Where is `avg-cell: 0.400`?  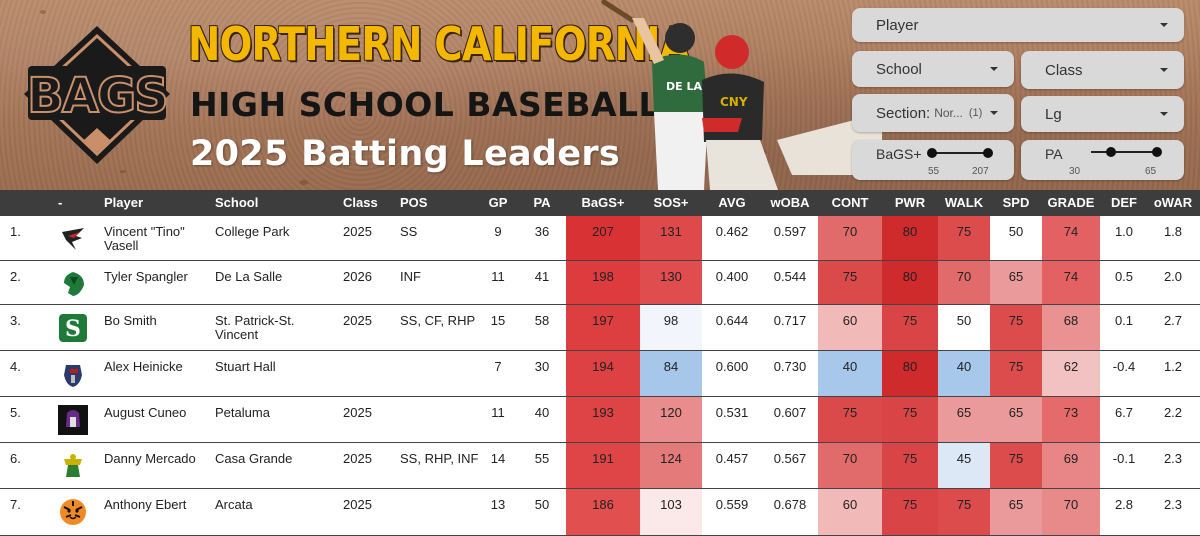 avg-cell: 0.400 is located at coordinates (732, 276).